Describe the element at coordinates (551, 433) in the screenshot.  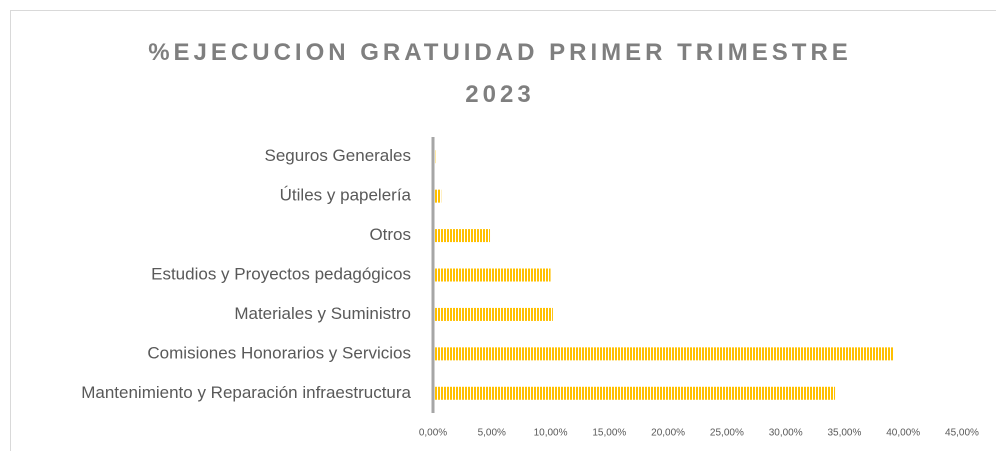
I see `x-tick-label: 10,00%` at that location.